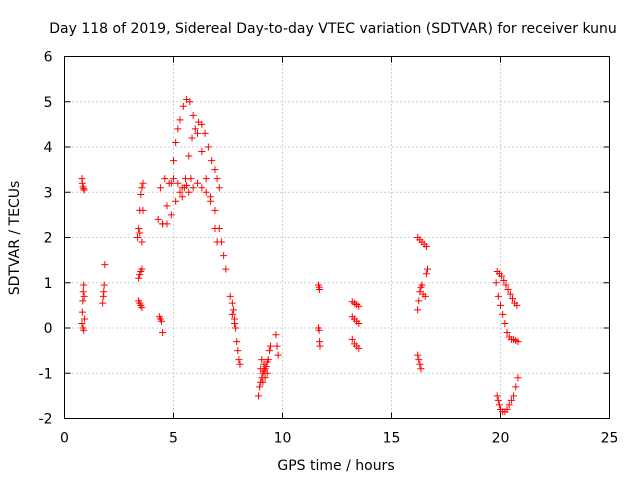 The height and width of the screenshot is (480, 640). What do you see at coordinates (283, 439) in the screenshot?
I see `x-tick-label: 10` at bounding box center [283, 439].